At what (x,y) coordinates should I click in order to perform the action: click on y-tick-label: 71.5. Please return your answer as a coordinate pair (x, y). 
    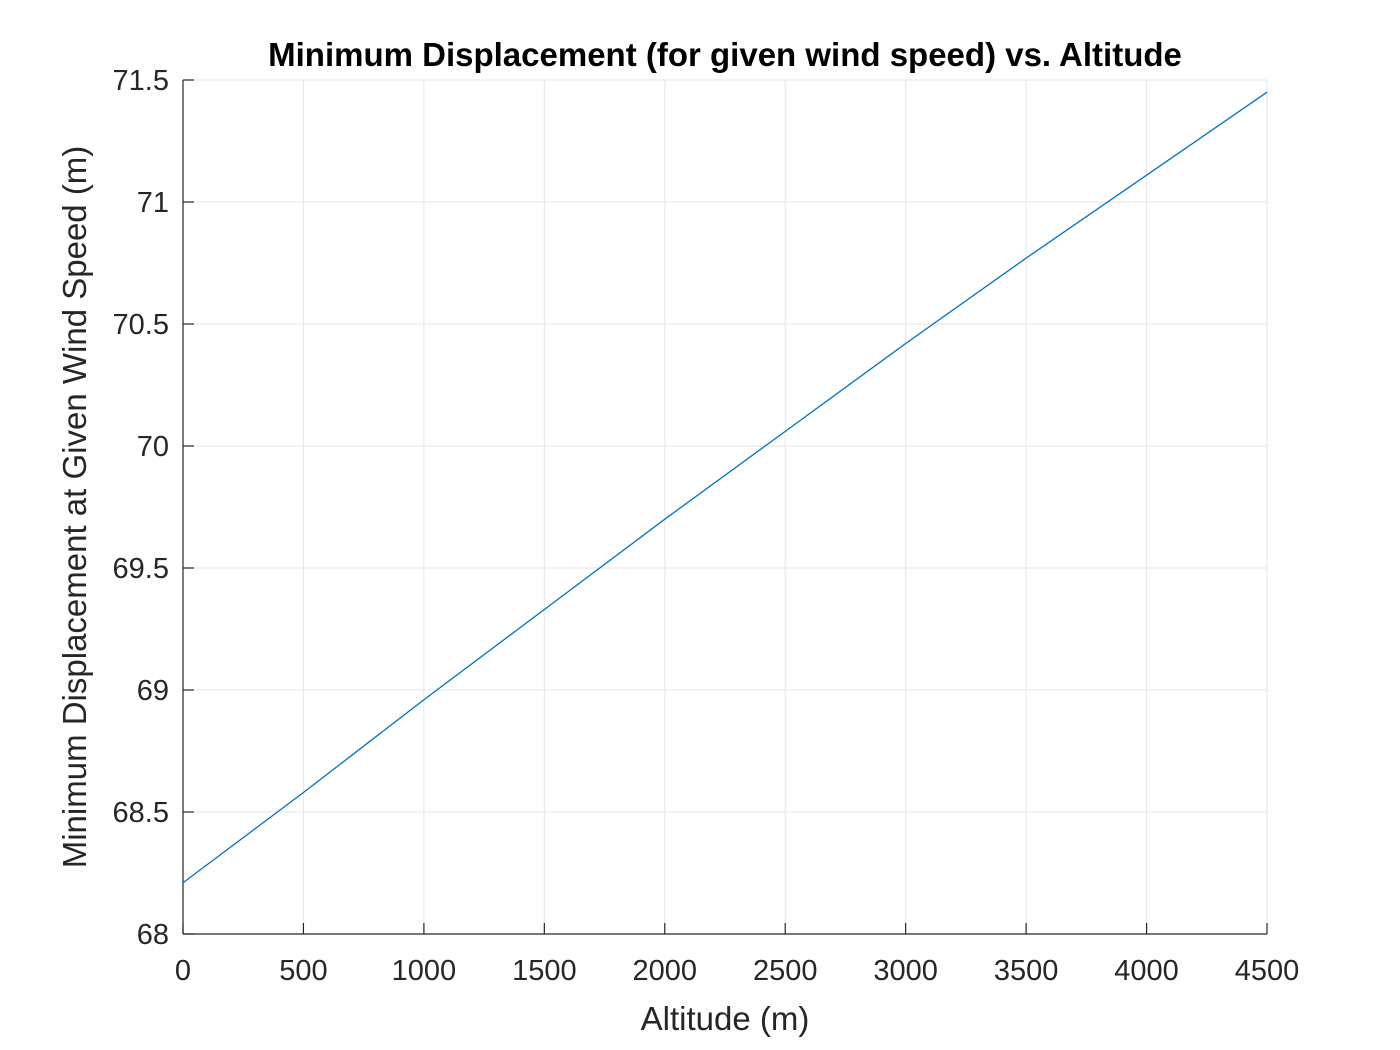
    Looking at the image, I should click on (141, 81).